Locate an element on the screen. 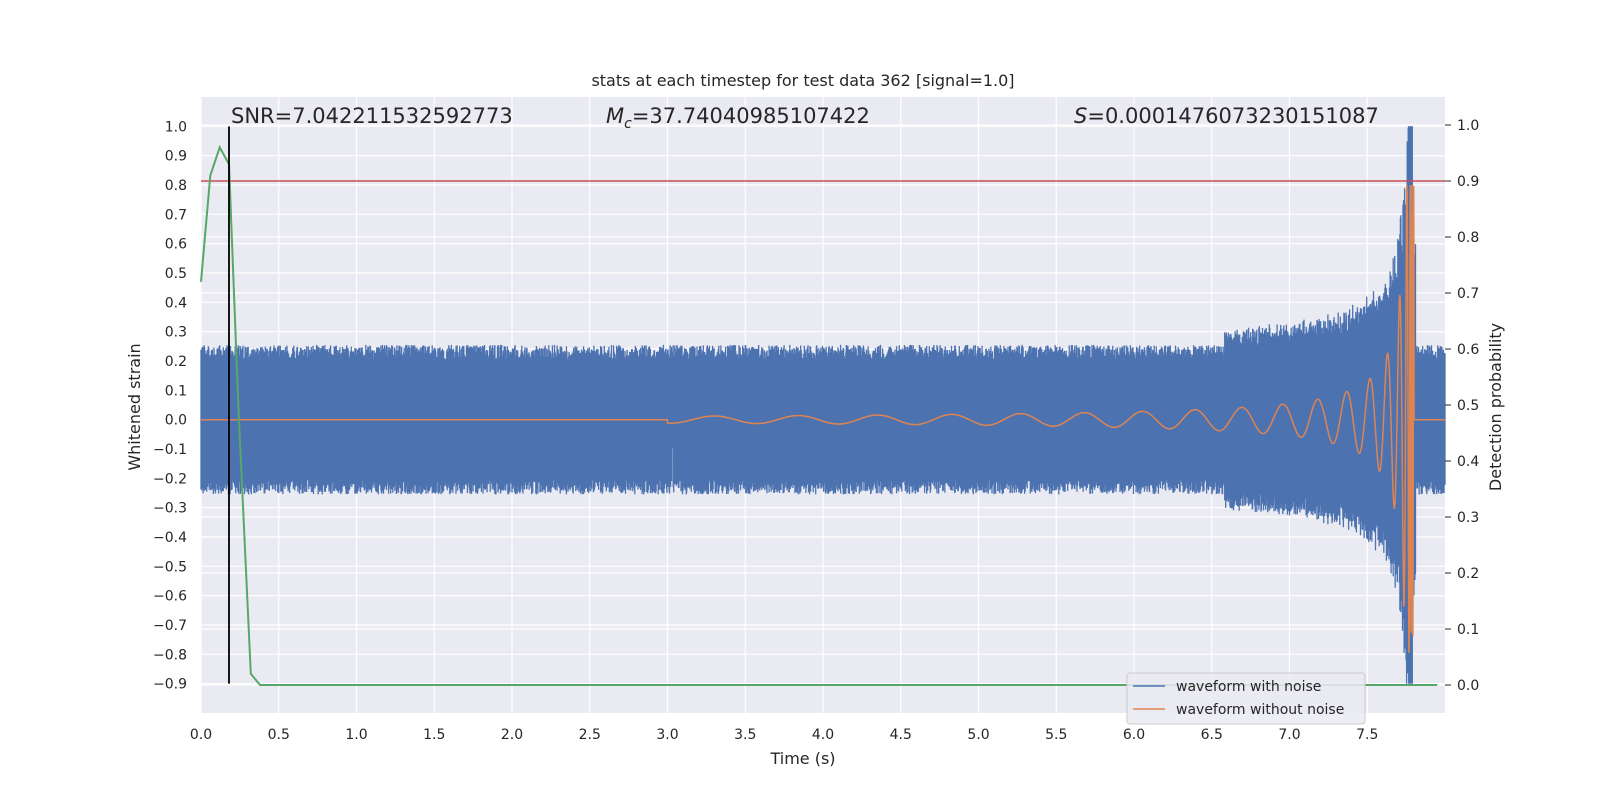  y-tick-label: −0.6 is located at coordinates (170, 597).